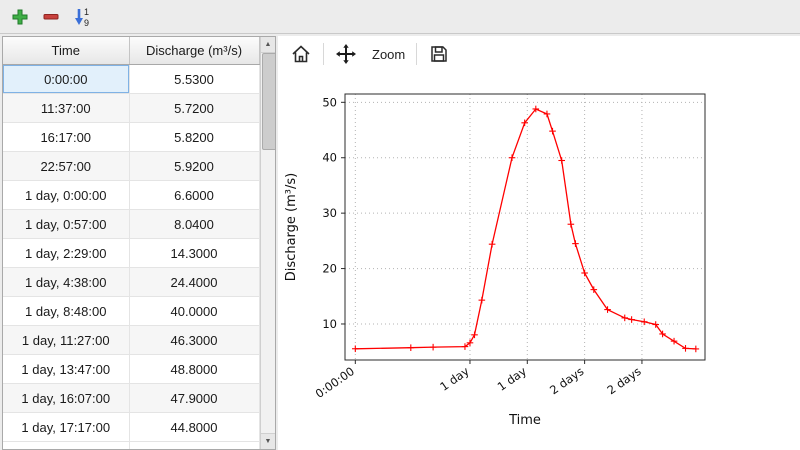  Describe the element at coordinates (194, 166) in the screenshot. I see `discharge-cell: 5.9200` at that location.